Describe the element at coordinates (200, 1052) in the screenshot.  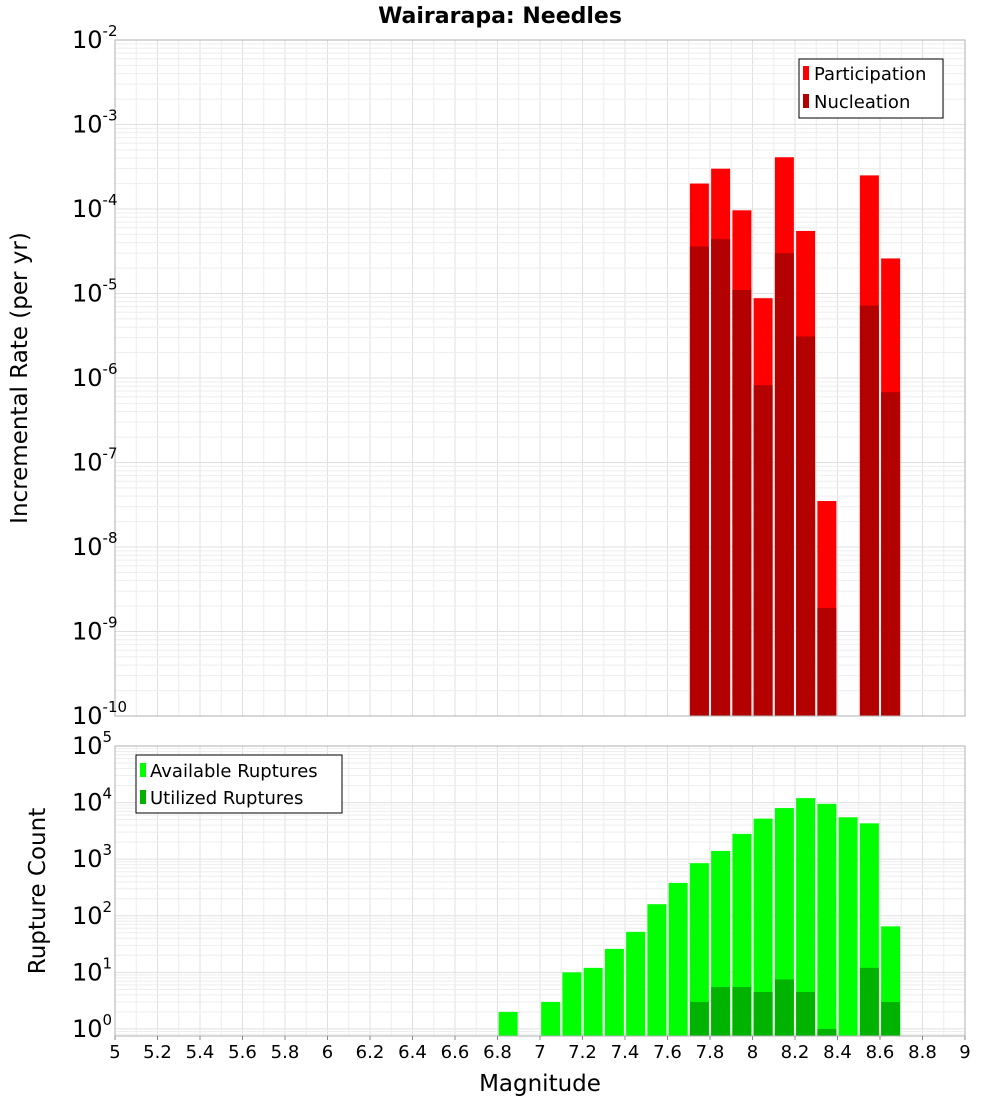
I see `x-tick-label: 5.4` at that location.